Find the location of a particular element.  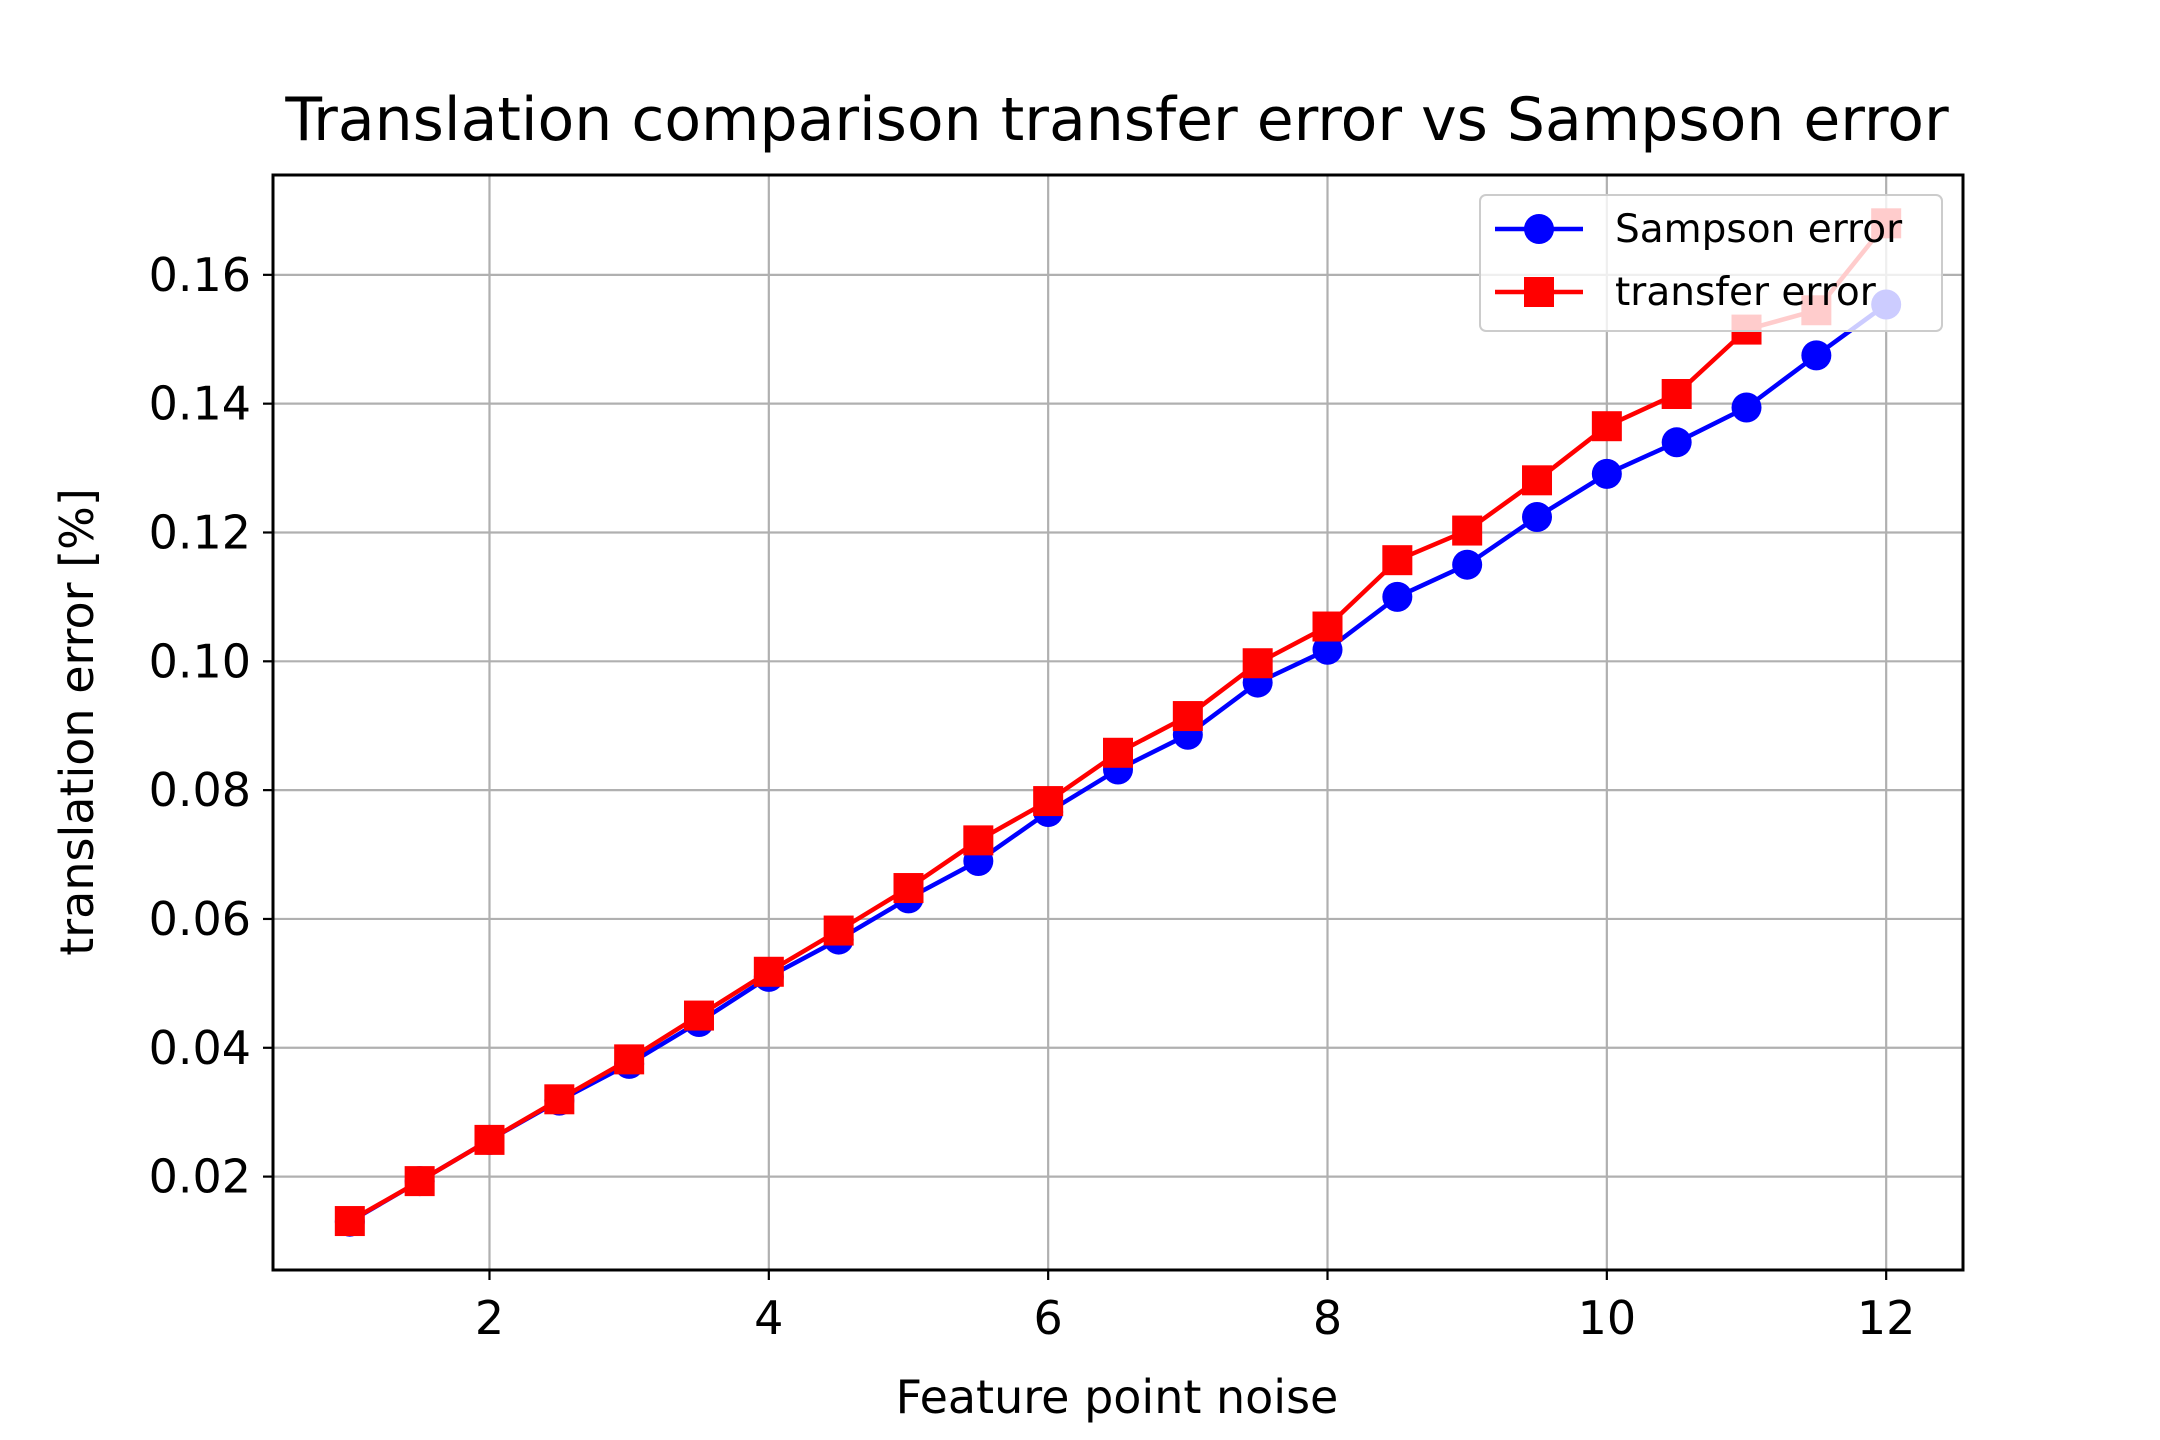

y-tick-label: 0.14 is located at coordinates (200, 404).